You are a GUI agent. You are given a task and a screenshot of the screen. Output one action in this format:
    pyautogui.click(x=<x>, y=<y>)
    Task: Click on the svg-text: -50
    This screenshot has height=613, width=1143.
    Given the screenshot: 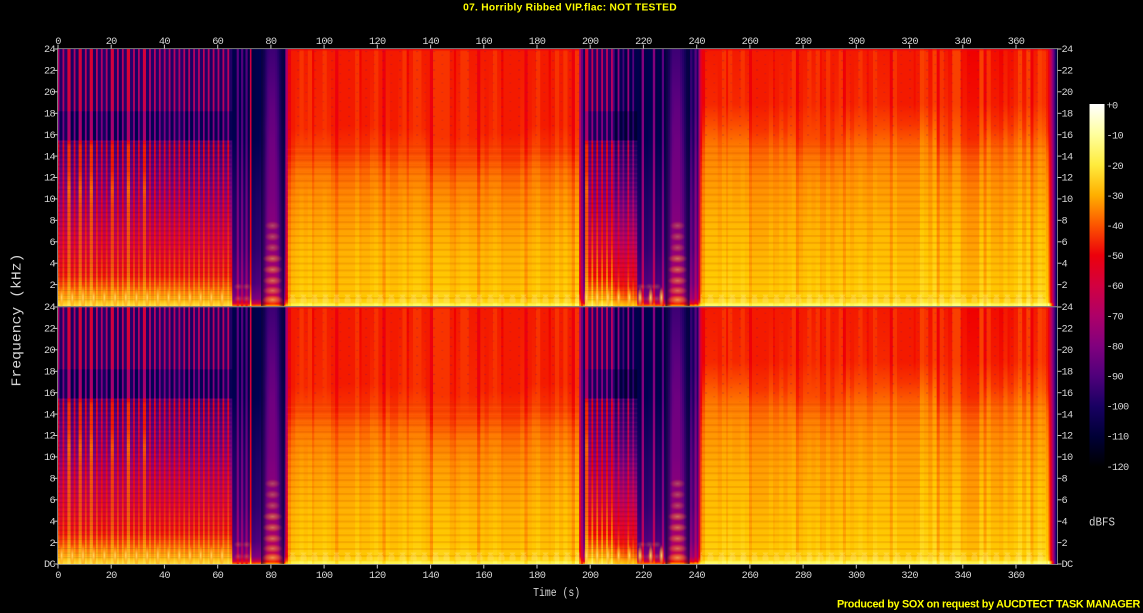 What is the action you would take?
    pyautogui.click(x=1115, y=257)
    